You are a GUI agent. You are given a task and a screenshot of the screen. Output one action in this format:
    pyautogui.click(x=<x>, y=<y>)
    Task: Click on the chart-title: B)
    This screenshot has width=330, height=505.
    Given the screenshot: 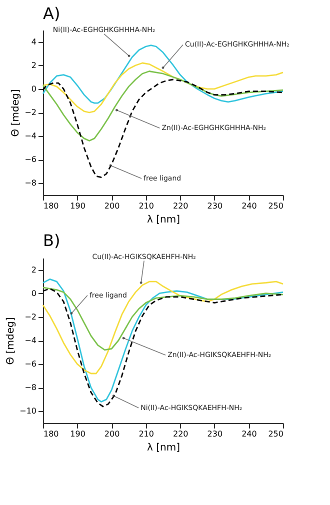 What is the action you would take?
    pyautogui.click(x=51, y=240)
    